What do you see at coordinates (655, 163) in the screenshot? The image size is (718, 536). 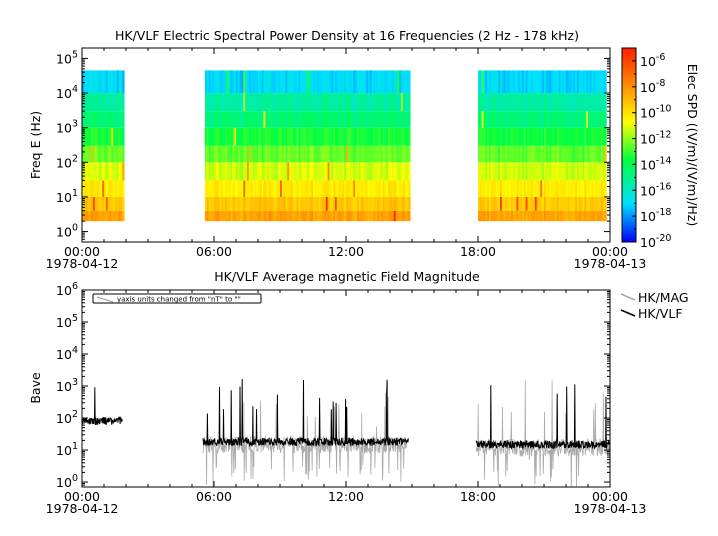 I see `colorbar-tick-label: 10-14` at bounding box center [655, 163].